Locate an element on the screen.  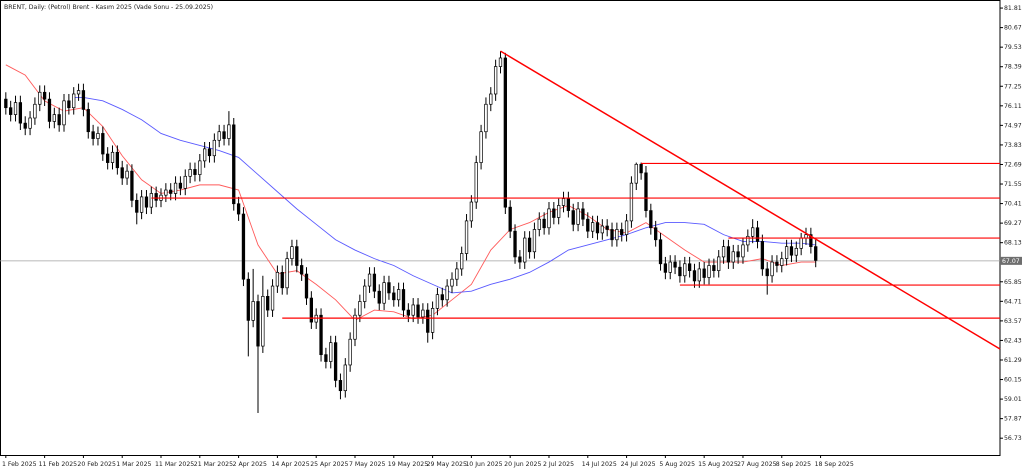
y-tick-label: 70.41 is located at coordinates (1013, 204).